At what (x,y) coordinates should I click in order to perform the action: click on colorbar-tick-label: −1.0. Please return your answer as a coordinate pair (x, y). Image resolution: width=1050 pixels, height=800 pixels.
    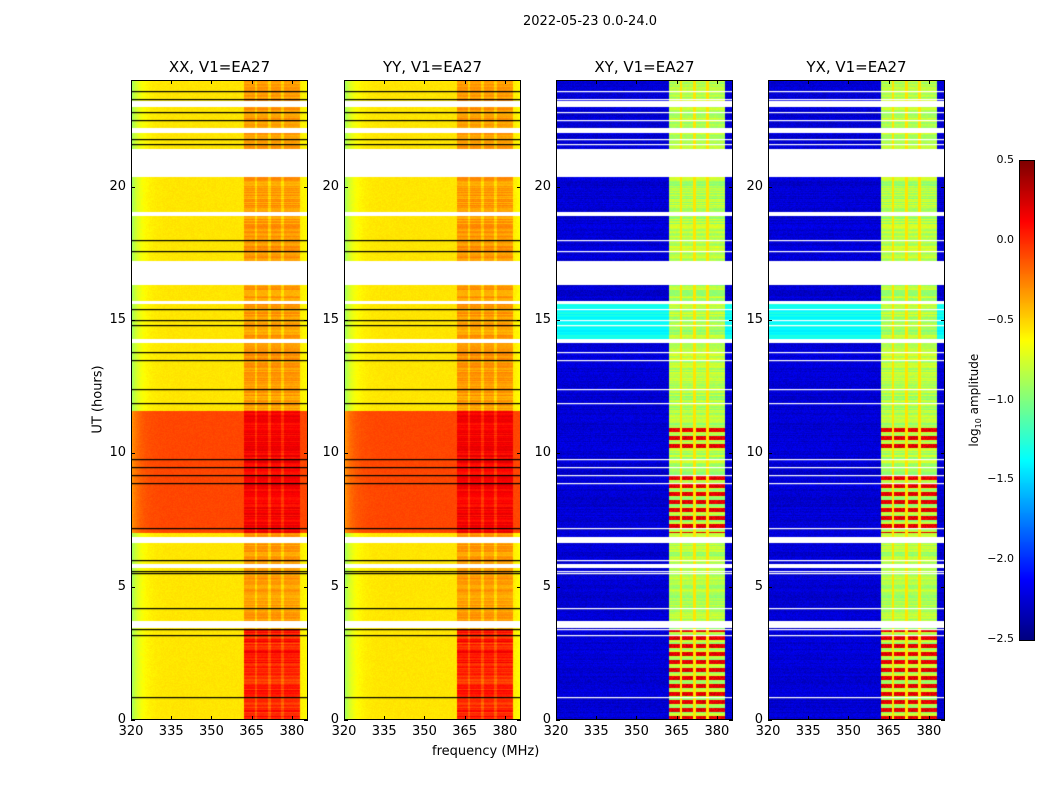
    Looking at the image, I should click on (1000, 399).